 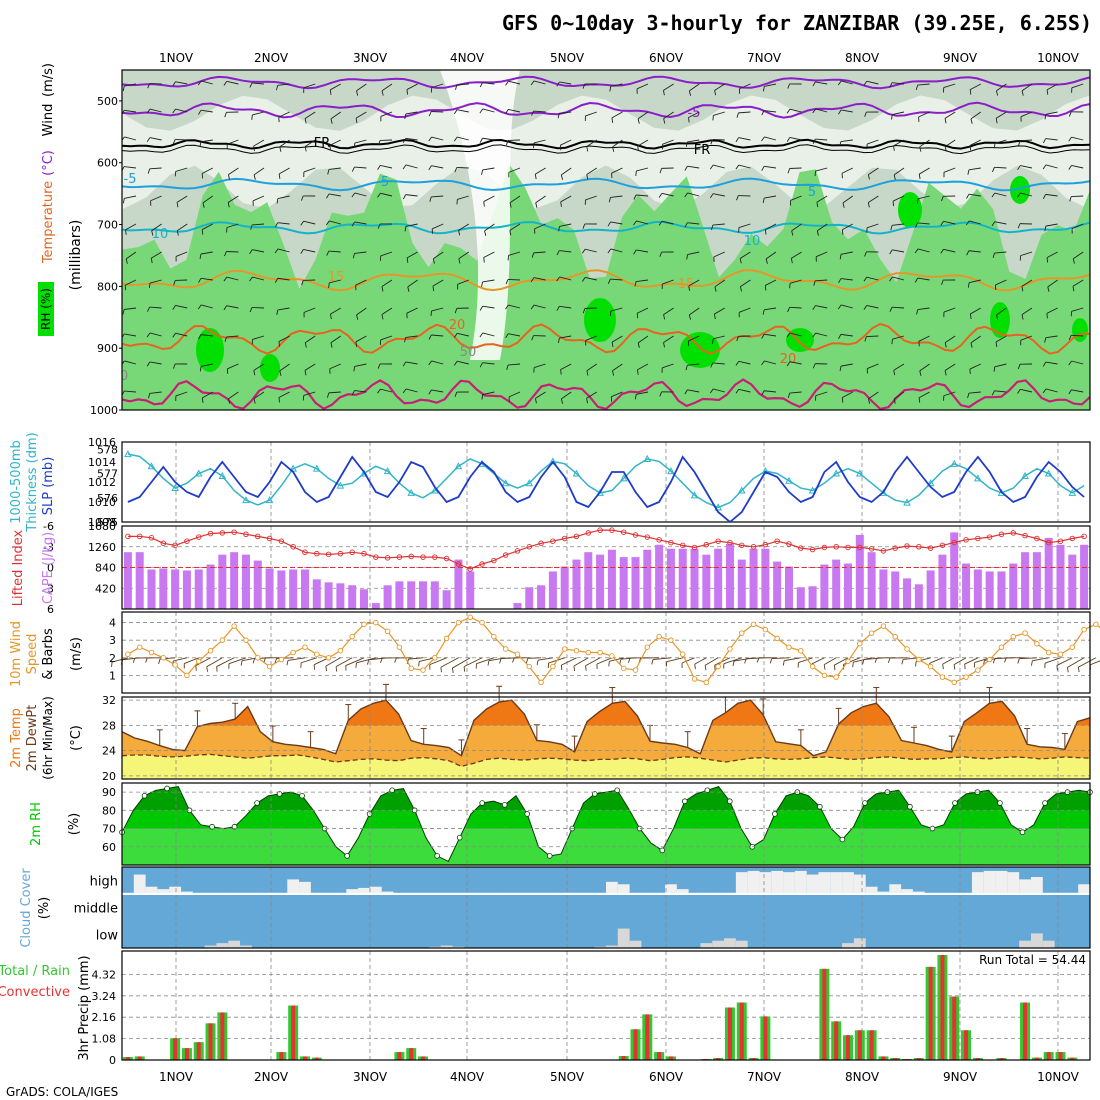 I want to click on date-label-top: 7NOV, so click(x=764, y=58).